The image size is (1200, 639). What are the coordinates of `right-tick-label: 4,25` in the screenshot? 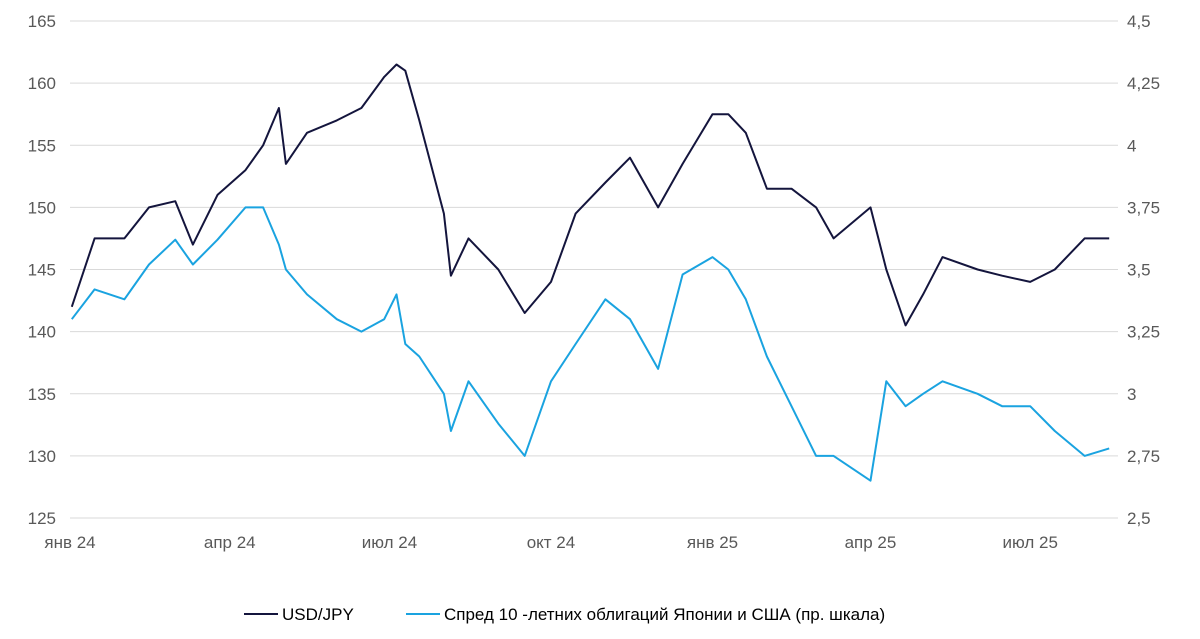 It's located at (1143, 83).